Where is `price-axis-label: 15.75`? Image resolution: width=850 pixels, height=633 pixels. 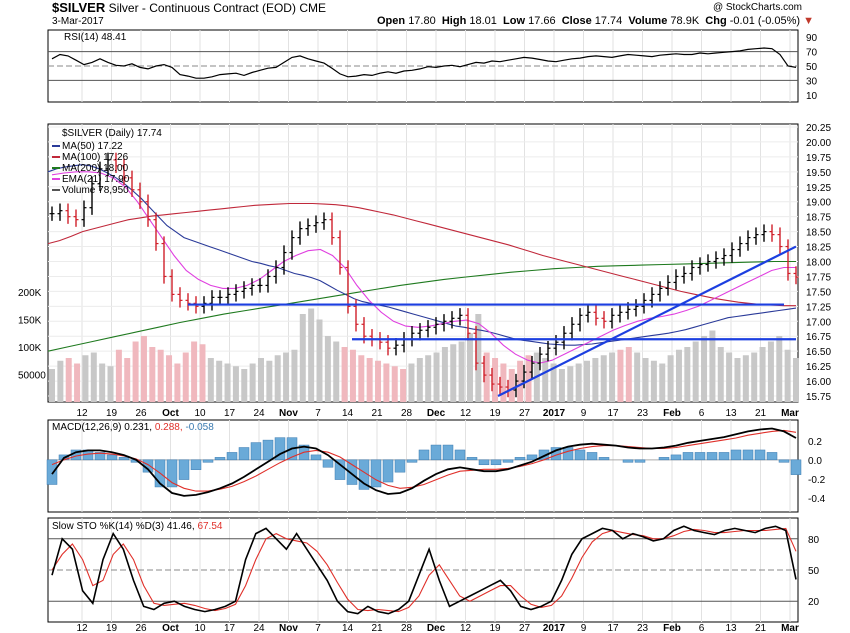
price-axis-label: 15.75 is located at coordinates (818, 397).